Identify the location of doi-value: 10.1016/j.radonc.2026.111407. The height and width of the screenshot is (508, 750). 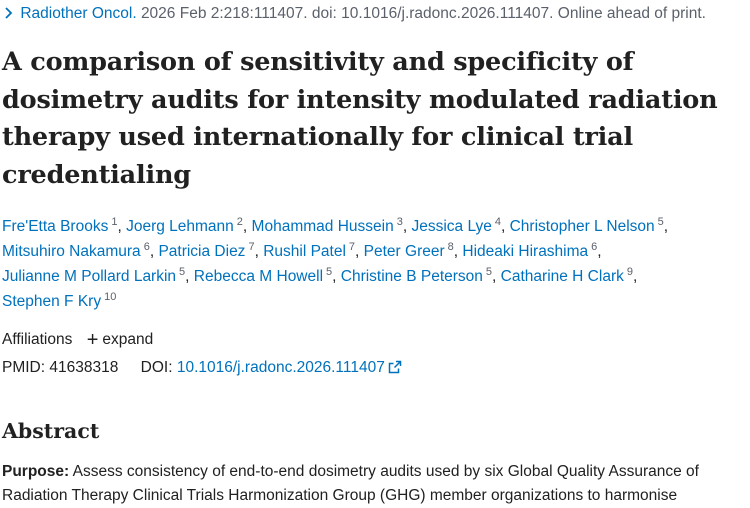
(280, 367).